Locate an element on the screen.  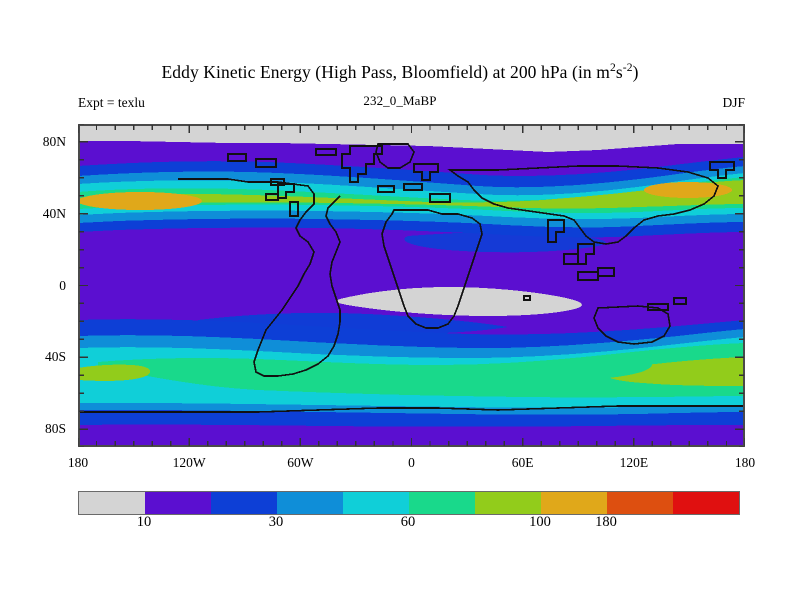
title-superscript-1: 2 is located at coordinates (612, 68).